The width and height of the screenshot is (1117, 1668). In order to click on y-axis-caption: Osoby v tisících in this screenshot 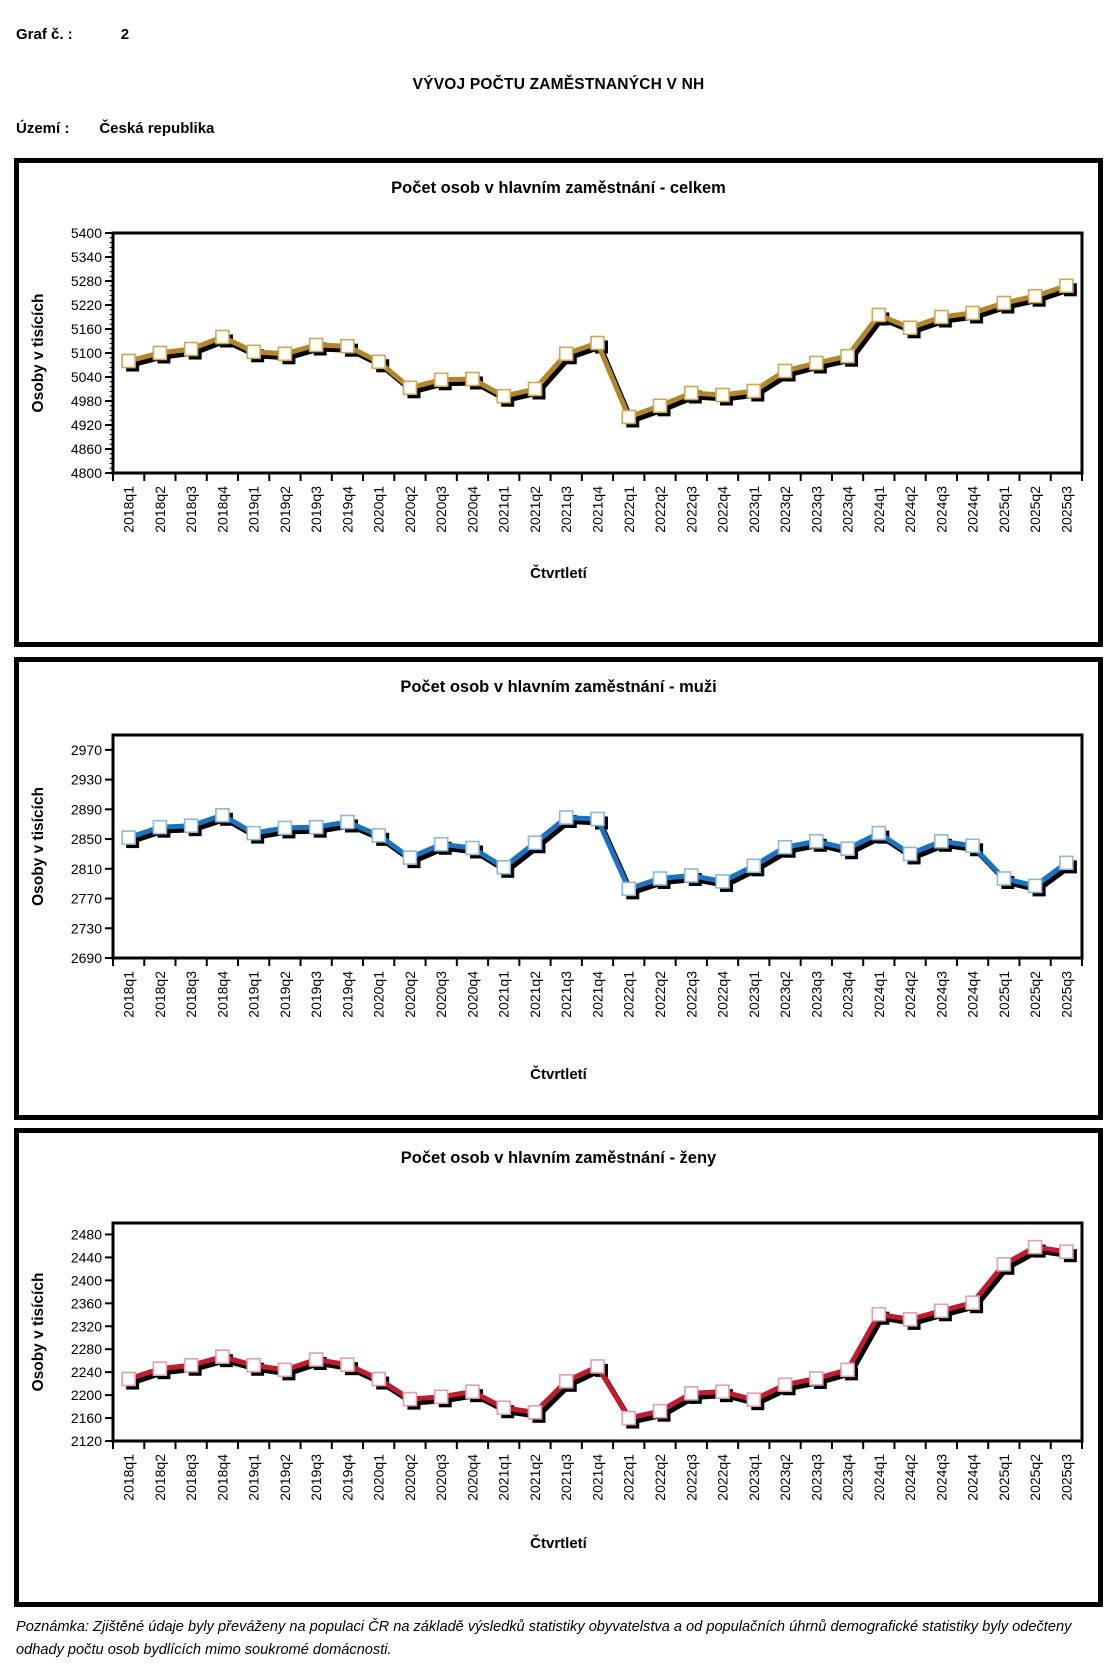, I will do `click(38, 846)`.